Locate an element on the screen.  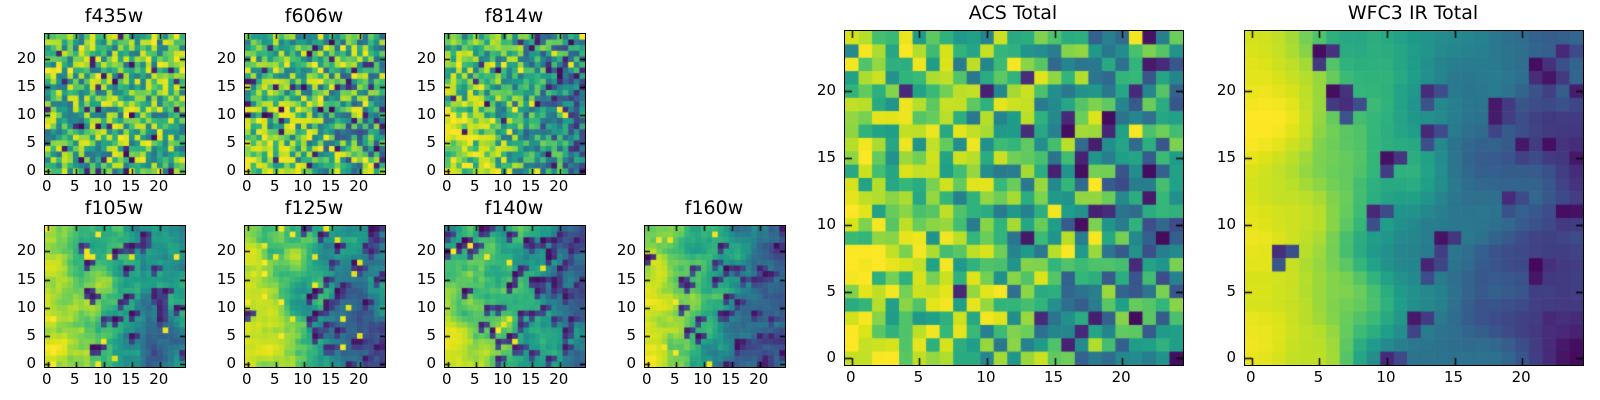
heatmap-panel-f435w: f435w 0 5 10 15 20 0 5 10 15 20 is located at coordinates (101, 100).